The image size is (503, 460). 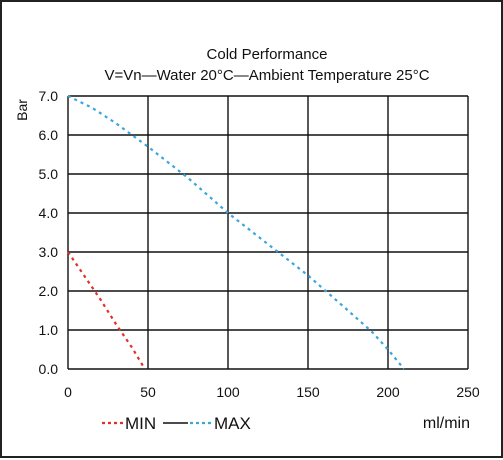 What do you see at coordinates (49, 330) in the screenshot?
I see `y-tick-label-1: 1.0` at bounding box center [49, 330].